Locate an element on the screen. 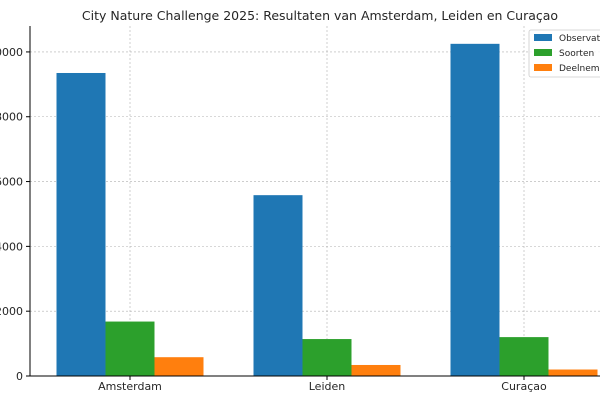 The image size is (600, 405). legend-label: Deelnemers is located at coordinates (579, 69).